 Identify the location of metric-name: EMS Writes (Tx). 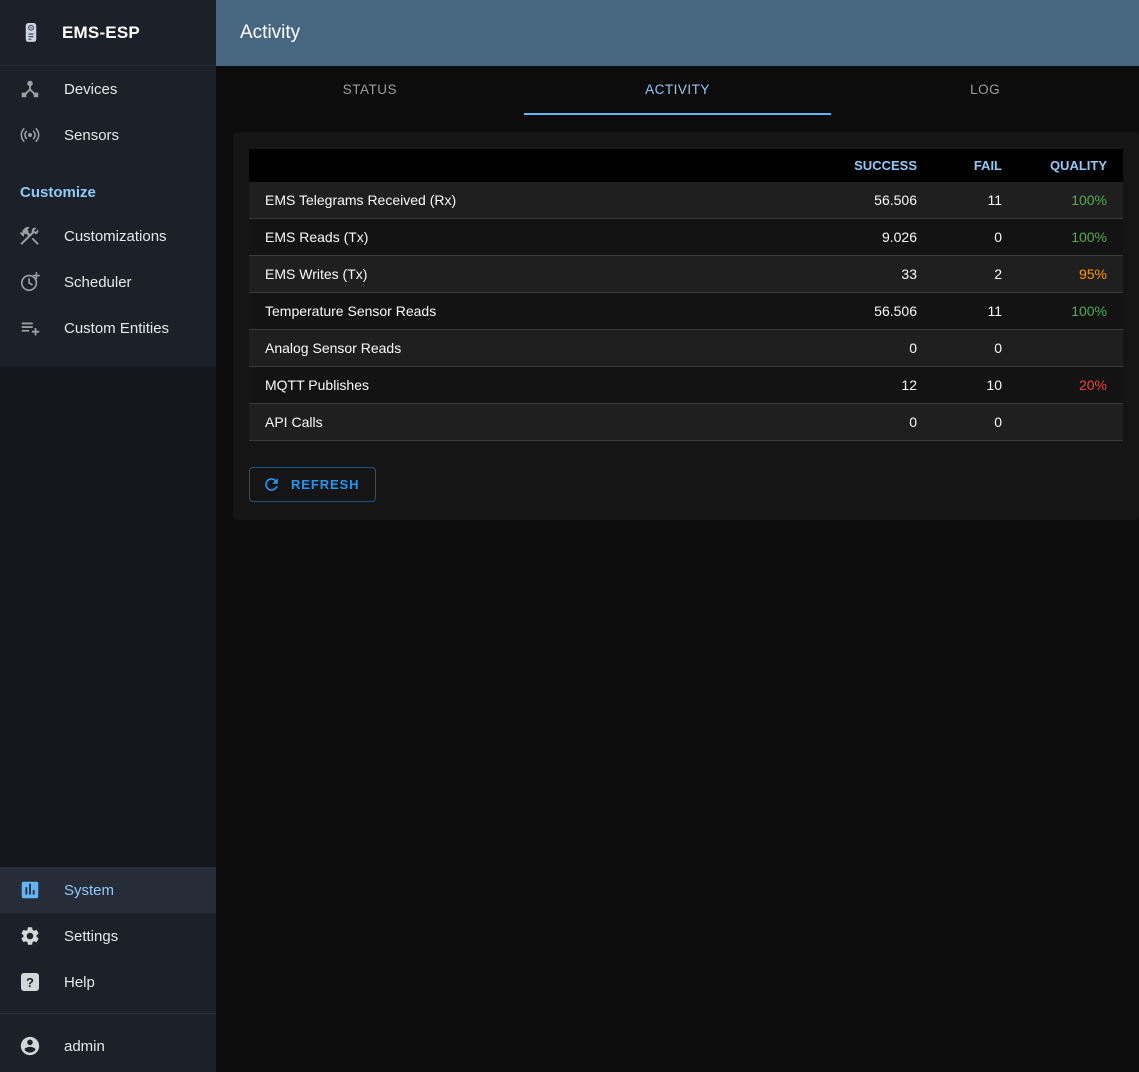
(526, 274).